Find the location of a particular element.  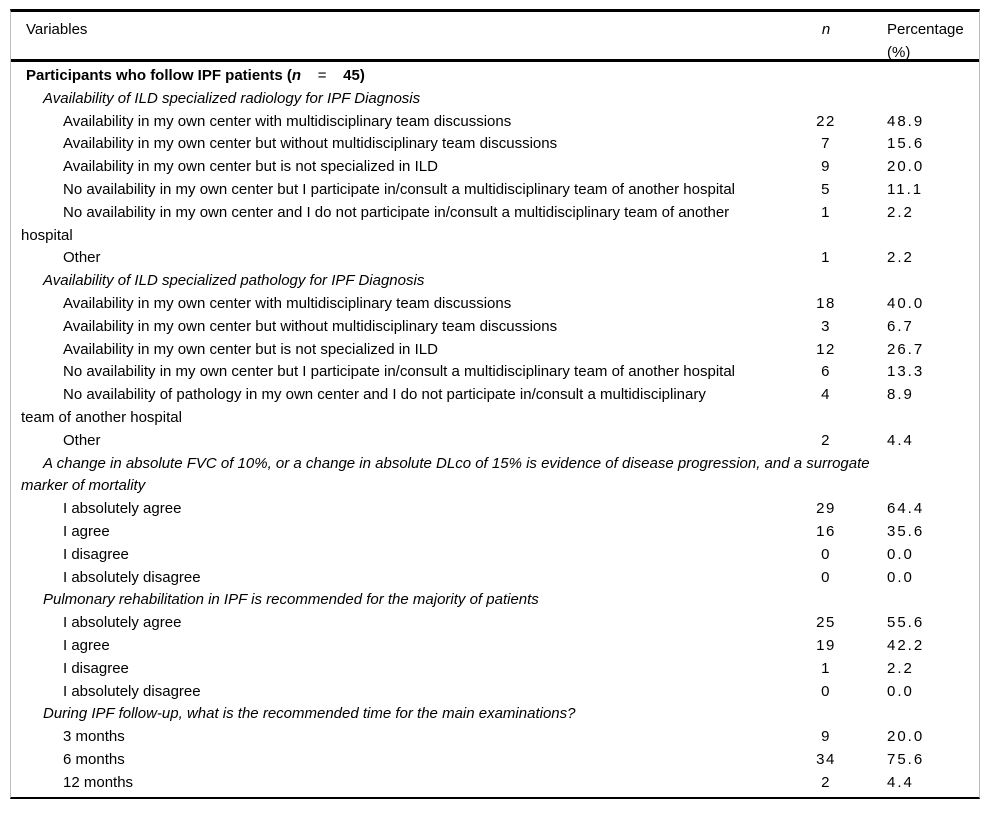

col-percentage-value: 35.6 is located at coordinates (906, 531).